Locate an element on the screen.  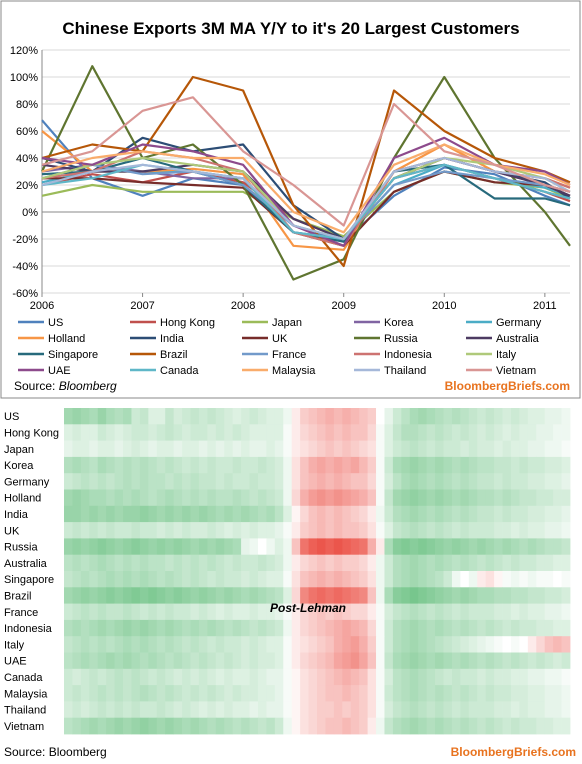
y-tick-label: 60% is located at coordinates (27, 132).